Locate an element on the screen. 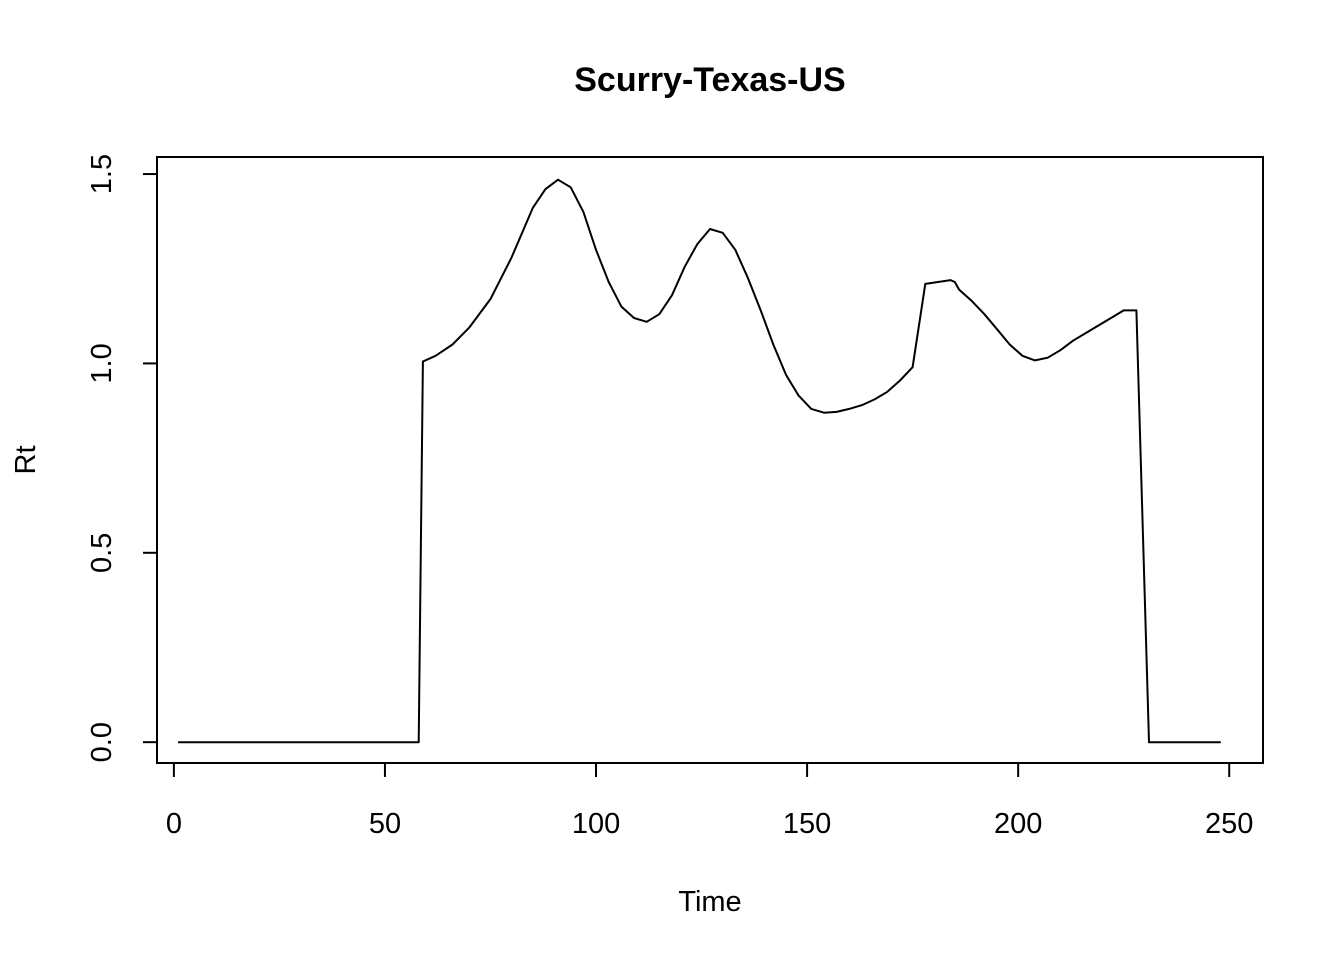  x-axis-label: Time is located at coordinates (709, 902).